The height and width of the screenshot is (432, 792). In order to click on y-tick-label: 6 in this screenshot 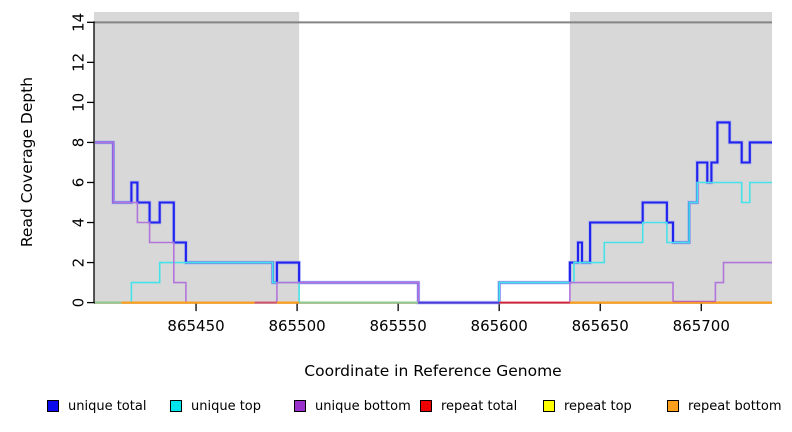, I will do `click(79, 183)`.